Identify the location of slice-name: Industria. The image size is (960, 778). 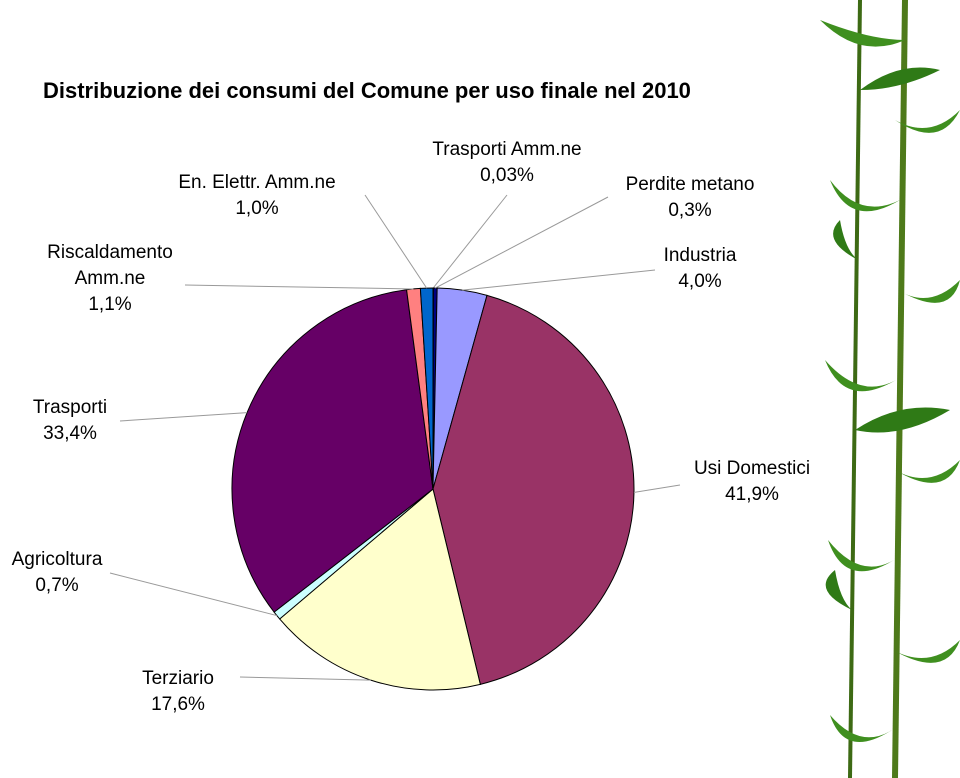
(700, 255).